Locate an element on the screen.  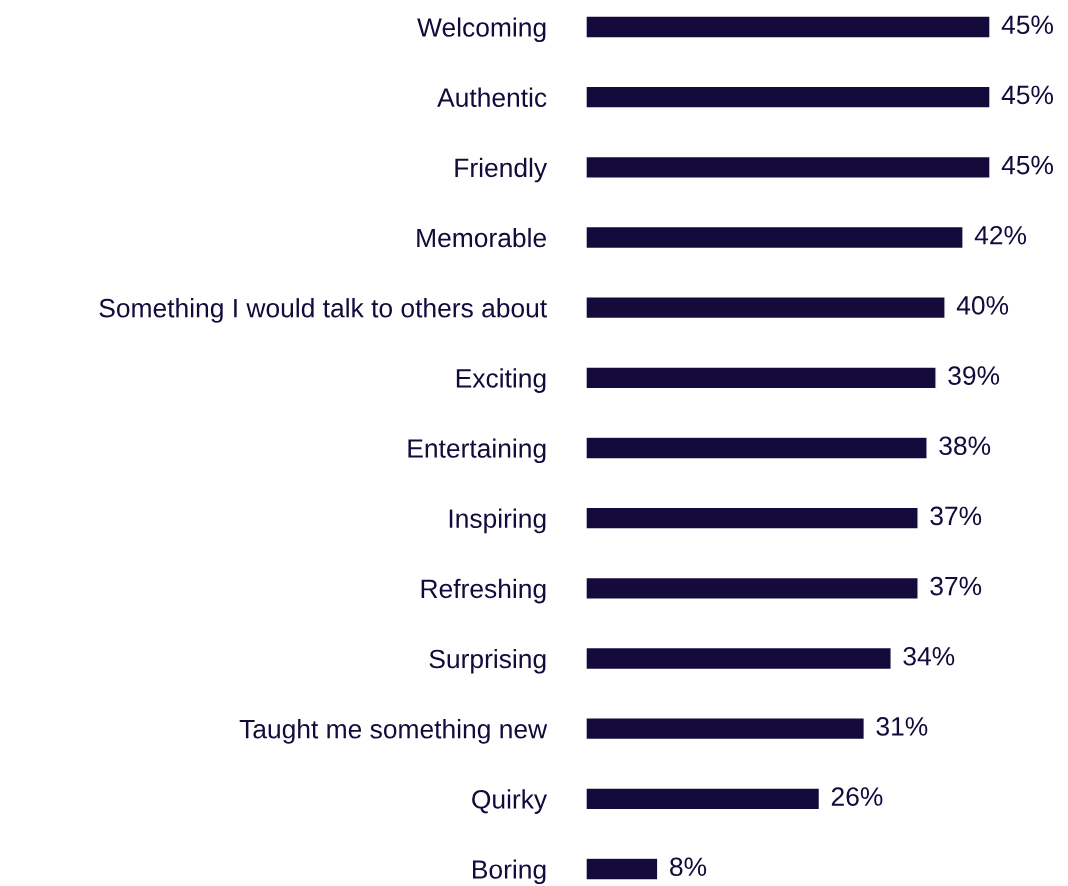
data-label: 39% is located at coordinates (974, 375).